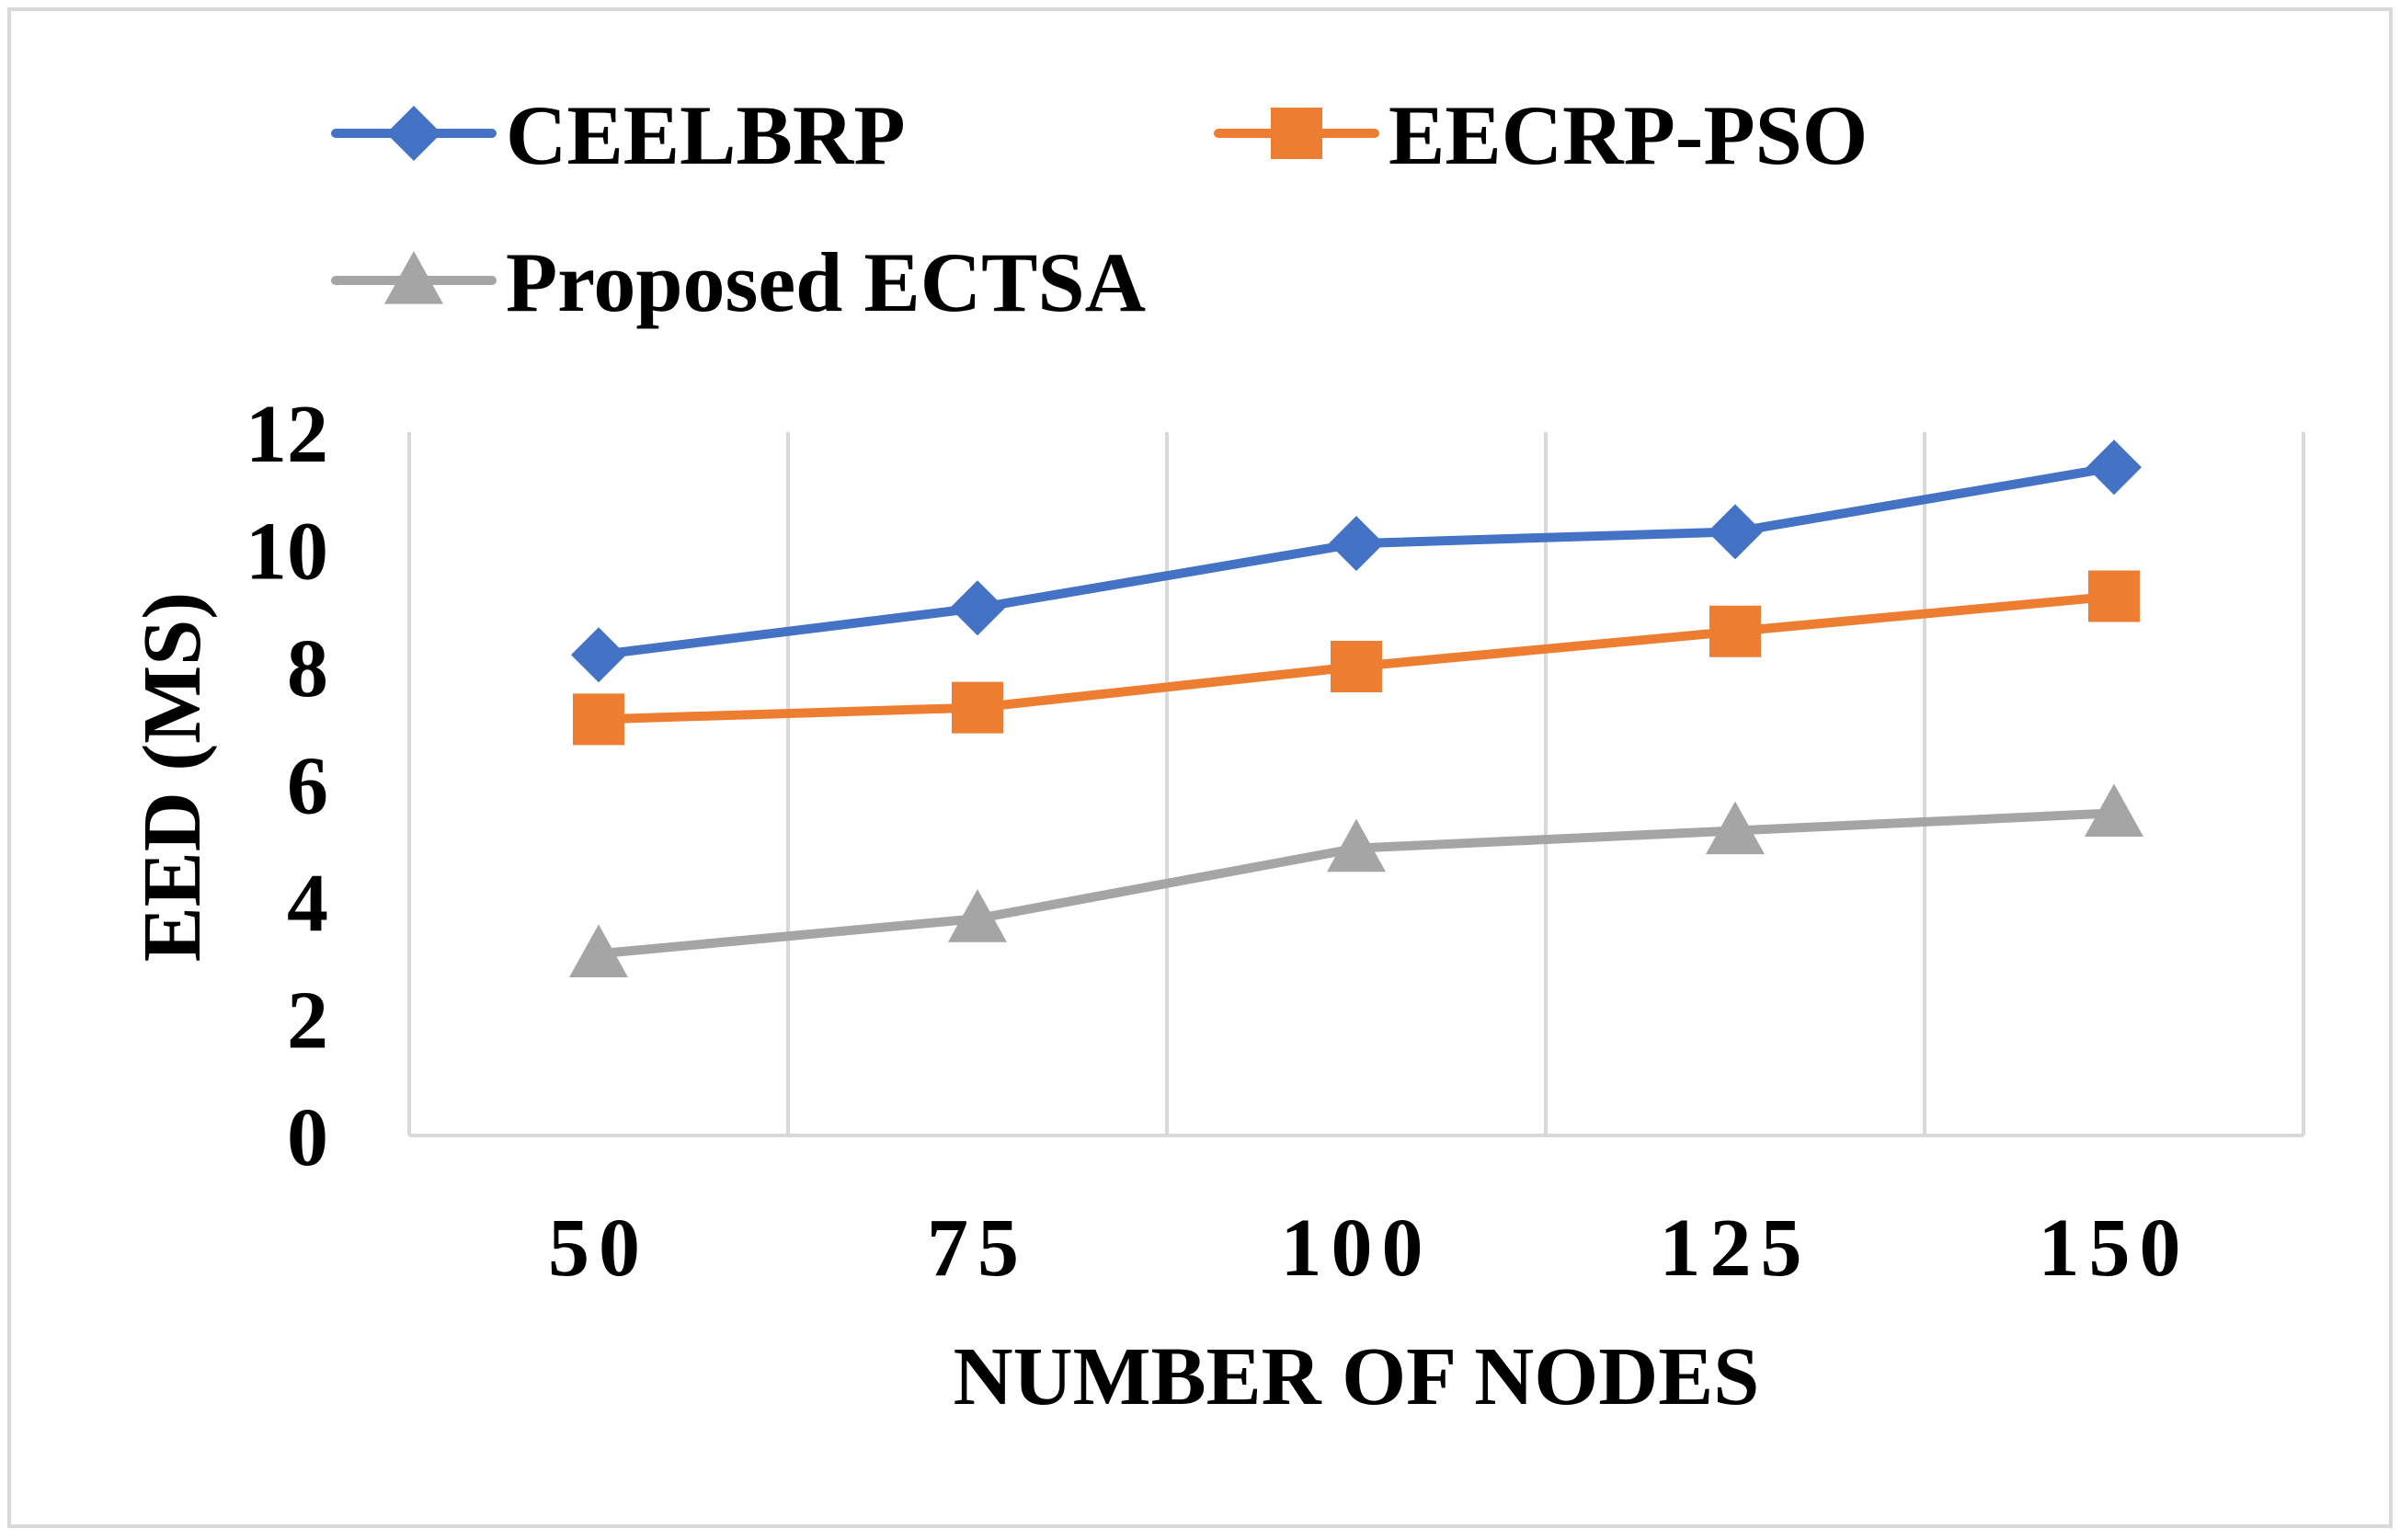 This screenshot has height=1540, width=2400. I want to click on y-tick-label: 6, so click(307, 786).